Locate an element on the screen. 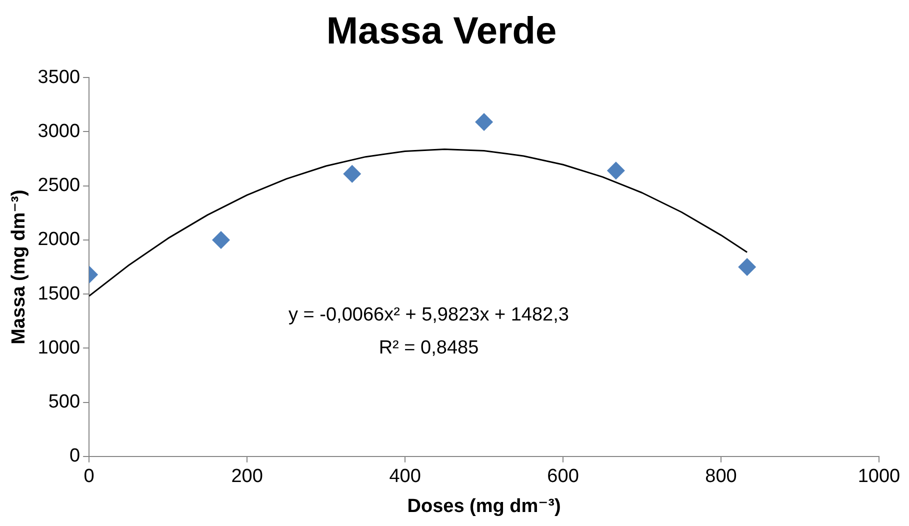  y-tick-label: 2500 is located at coordinates (59, 185).